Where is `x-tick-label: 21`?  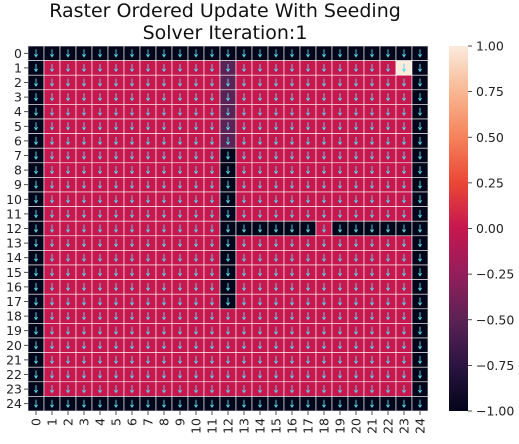 x-tick-label: 21 is located at coordinates (372, 426).